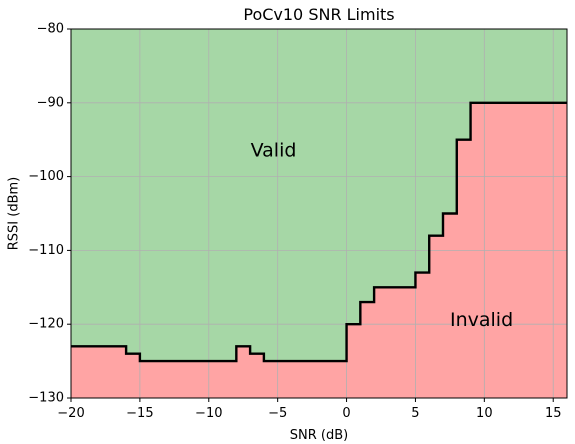 This screenshot has height=444, width=575. Describe the element at coordinates (346, 413) in the screenshot. I see `x-tick-label: 0` at that location.